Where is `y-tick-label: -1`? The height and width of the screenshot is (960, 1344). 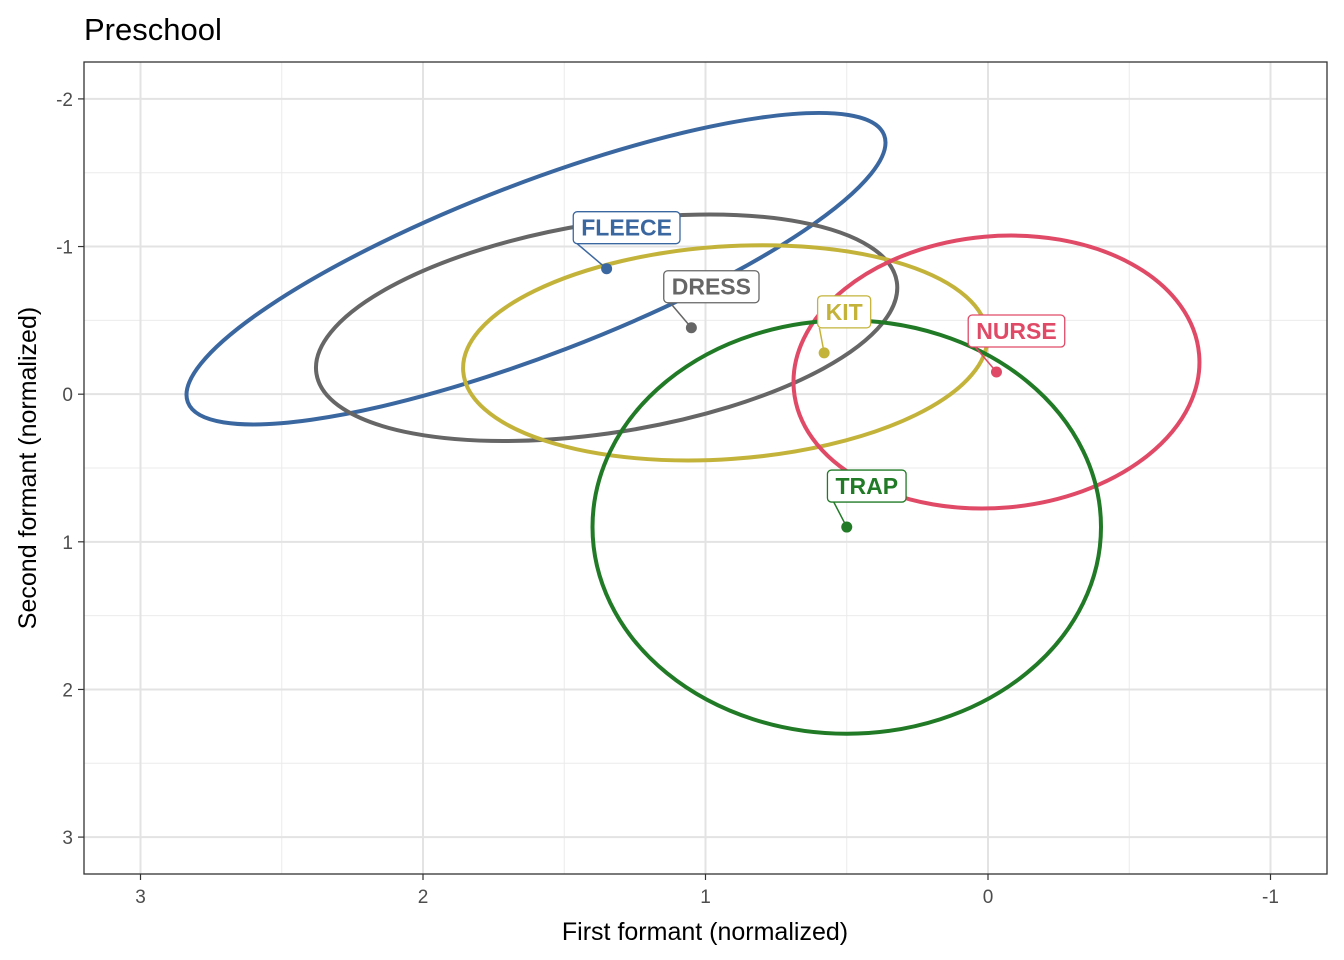 y-tick-label: -1 is located at coordinates (64, 248).